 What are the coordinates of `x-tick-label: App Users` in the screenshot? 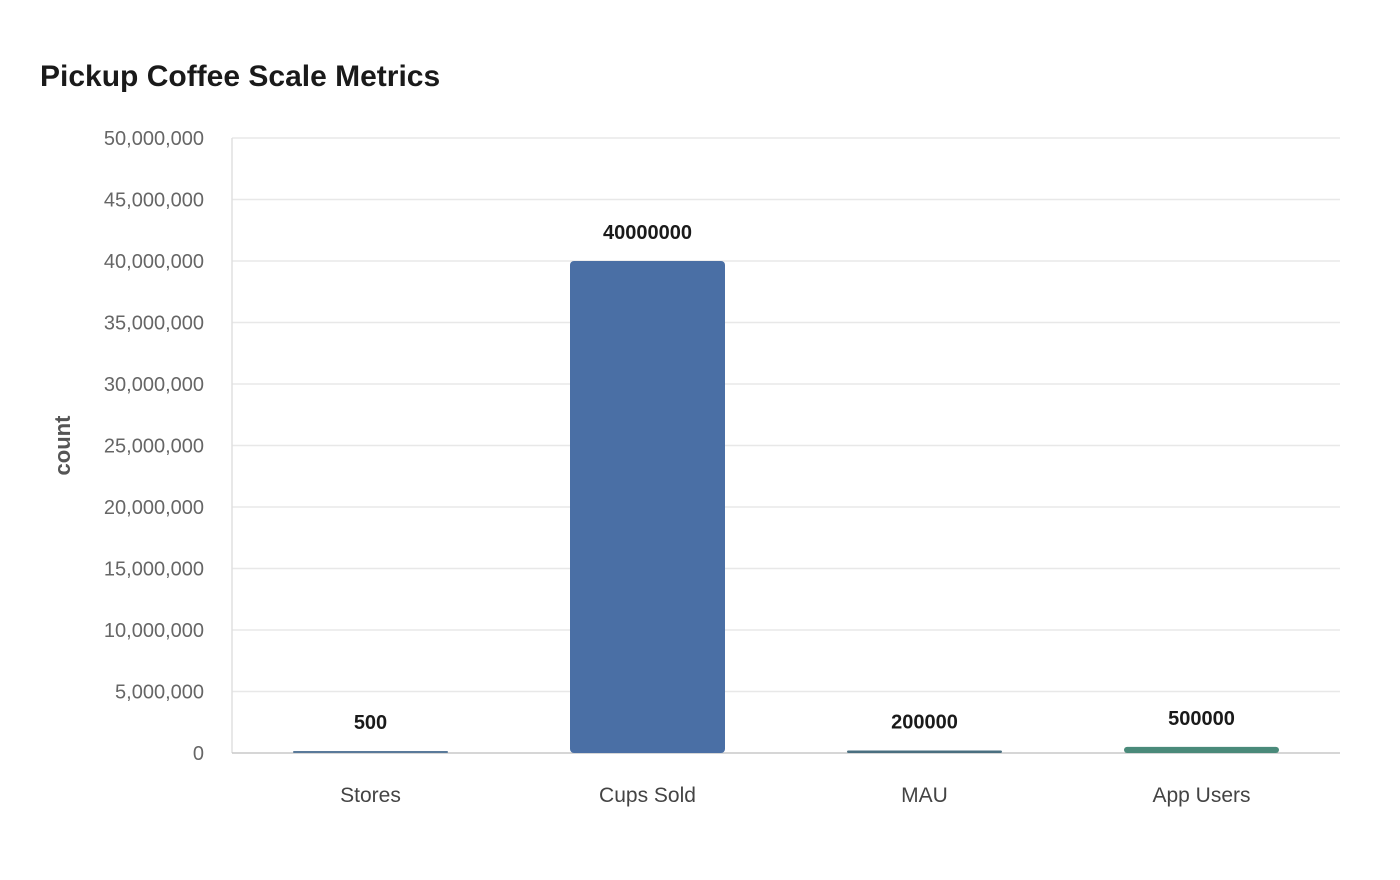 It's located at (1201, 795).